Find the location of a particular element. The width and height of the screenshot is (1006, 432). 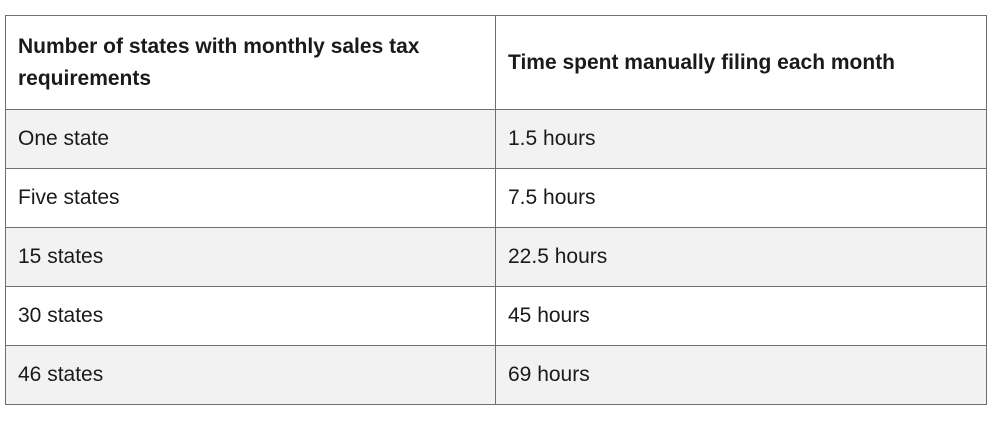

table-row: 15 states 22.5 hours is located at coordinates (496, 257).